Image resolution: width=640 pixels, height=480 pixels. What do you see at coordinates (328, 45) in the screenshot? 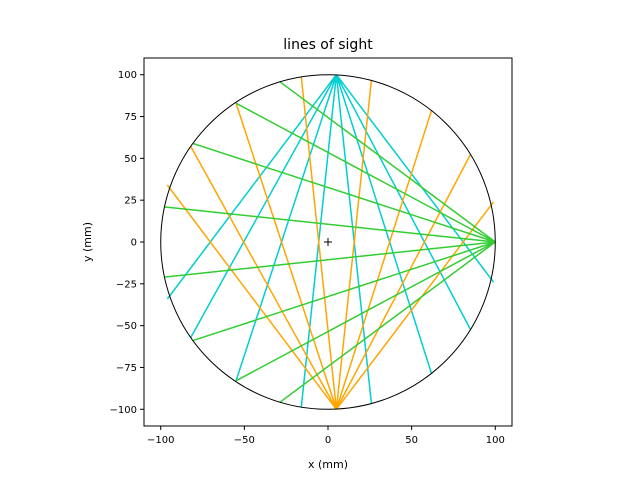
I see `chart-title: lines of sight` at bounding box center [328, 45].